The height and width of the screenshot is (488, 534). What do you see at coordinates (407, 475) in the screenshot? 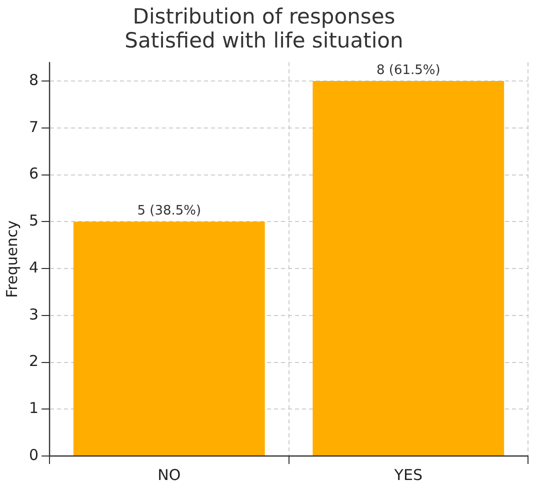
I see `x-tick-label: YES` at bounding box center [407, 475].